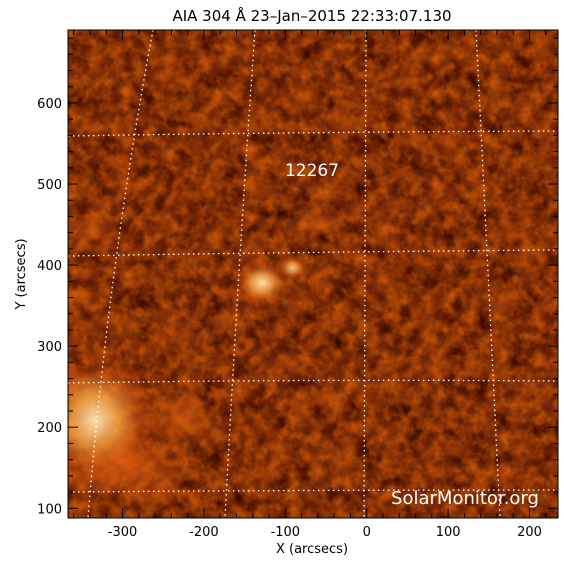  I want to click on y-tick-label: 300, so click(49, 347).